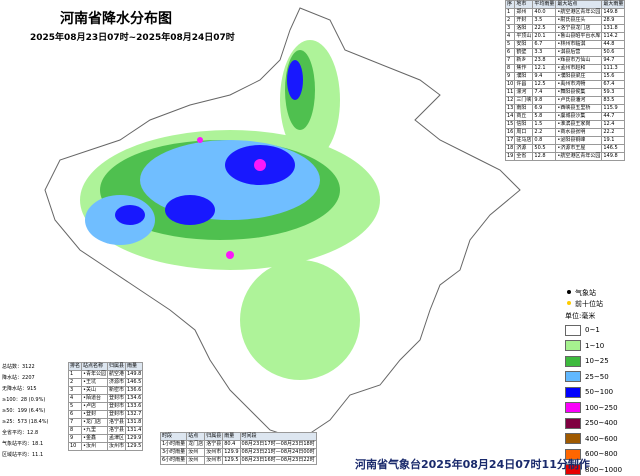 The height and width of the screenshot is (476, 640). Describe the element at coordinates (173, 444) in the screenshot. I see `cell: 1小时雨量` at that location.